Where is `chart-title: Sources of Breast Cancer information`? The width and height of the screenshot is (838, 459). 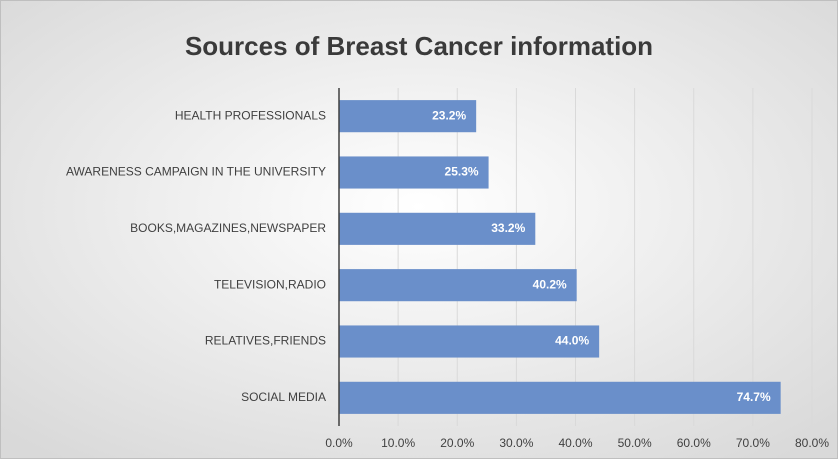
chart-title: Sources of Breast Cancer information is located at coordinates (419, 46).